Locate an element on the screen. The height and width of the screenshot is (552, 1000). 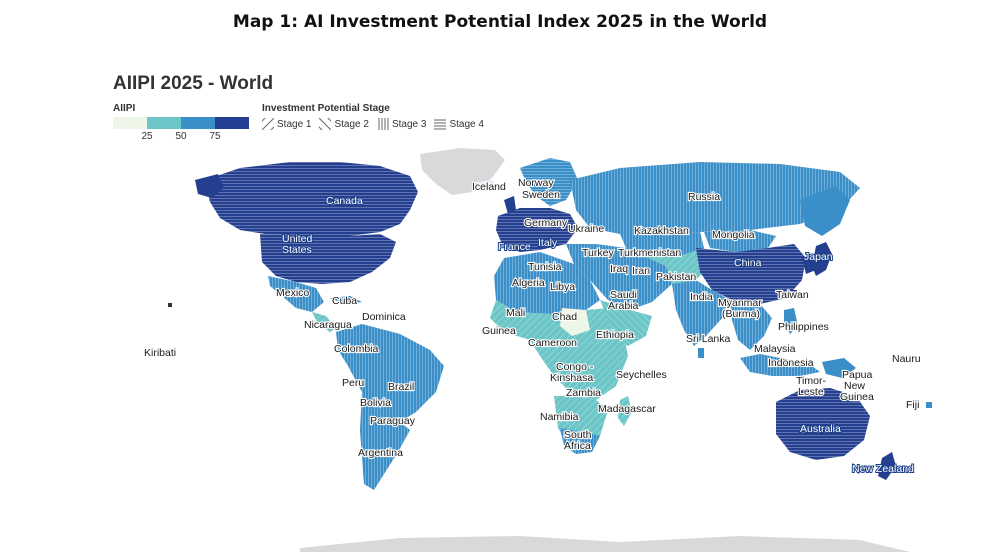
philippines-shape is located at coordinates (791, 321).